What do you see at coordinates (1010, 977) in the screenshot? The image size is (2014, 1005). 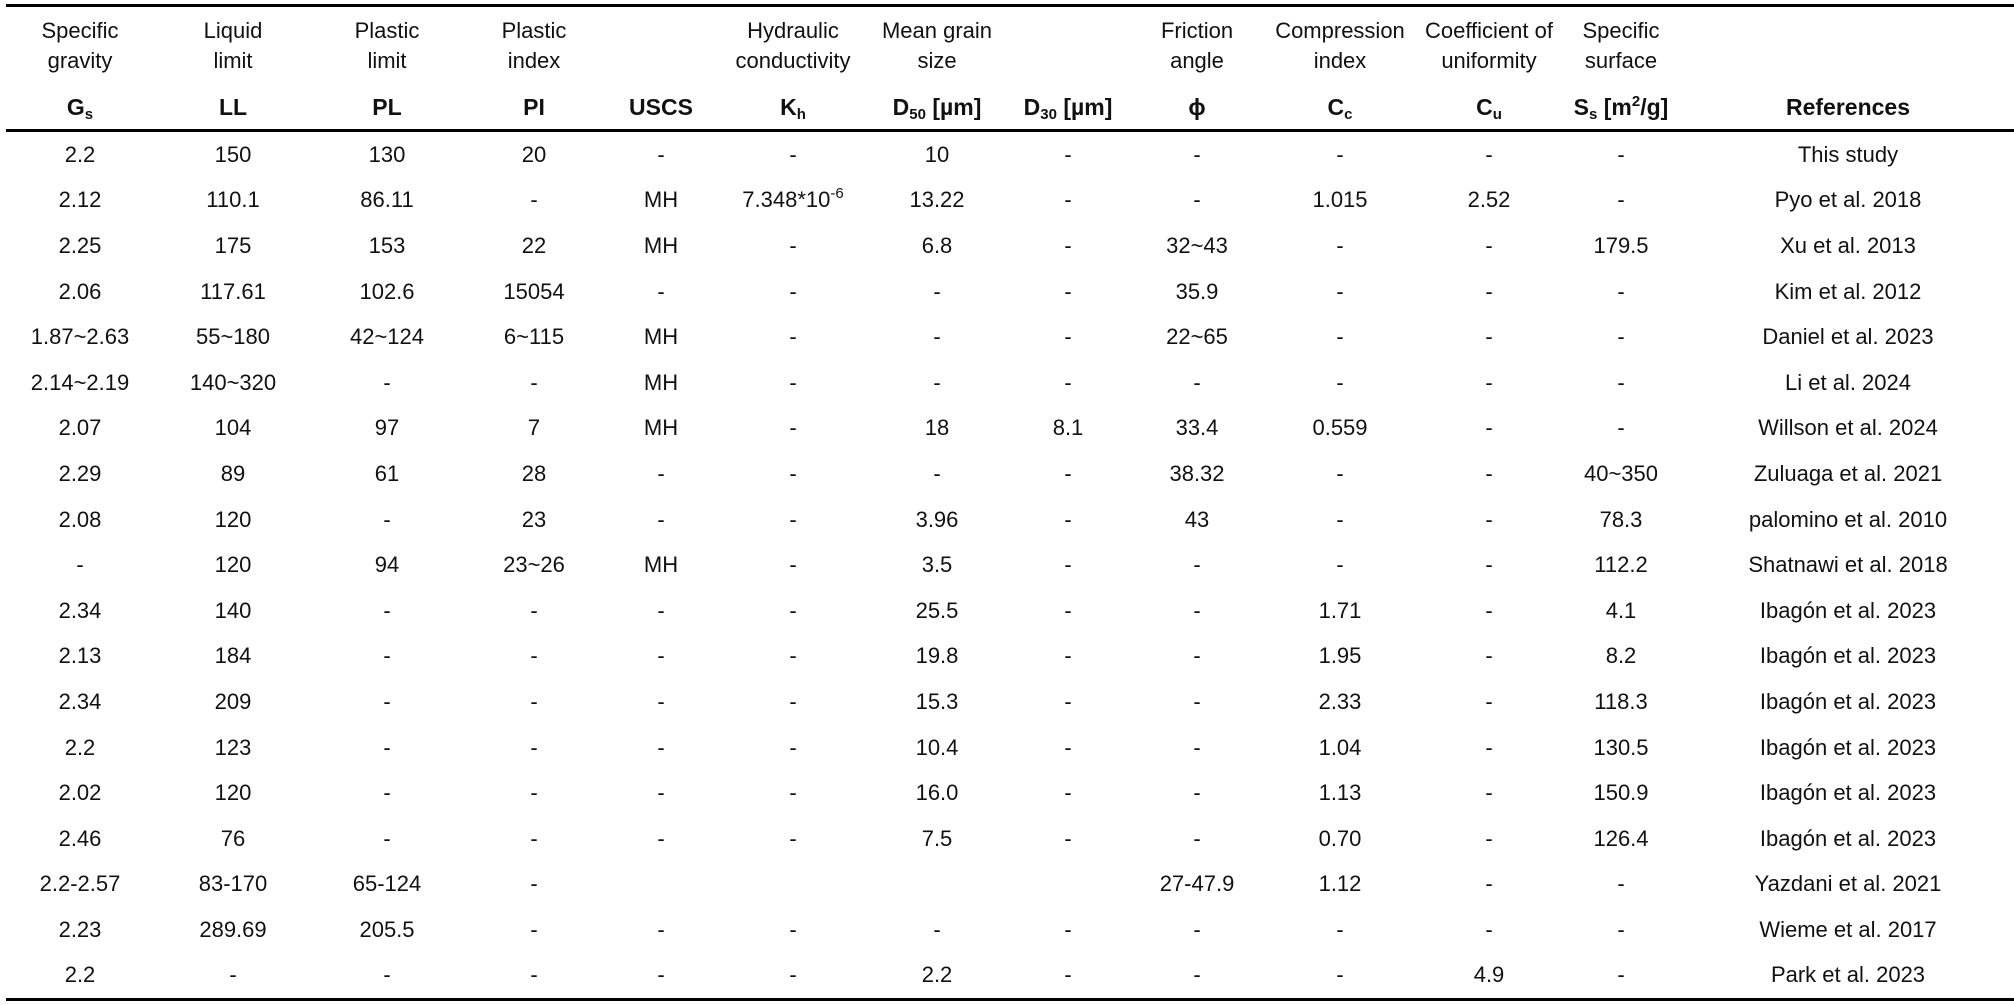 I see `table-row: 2.2- - - - -2.2- - -4.9- Park et al. 2023` at bounding box center [1010, 977].